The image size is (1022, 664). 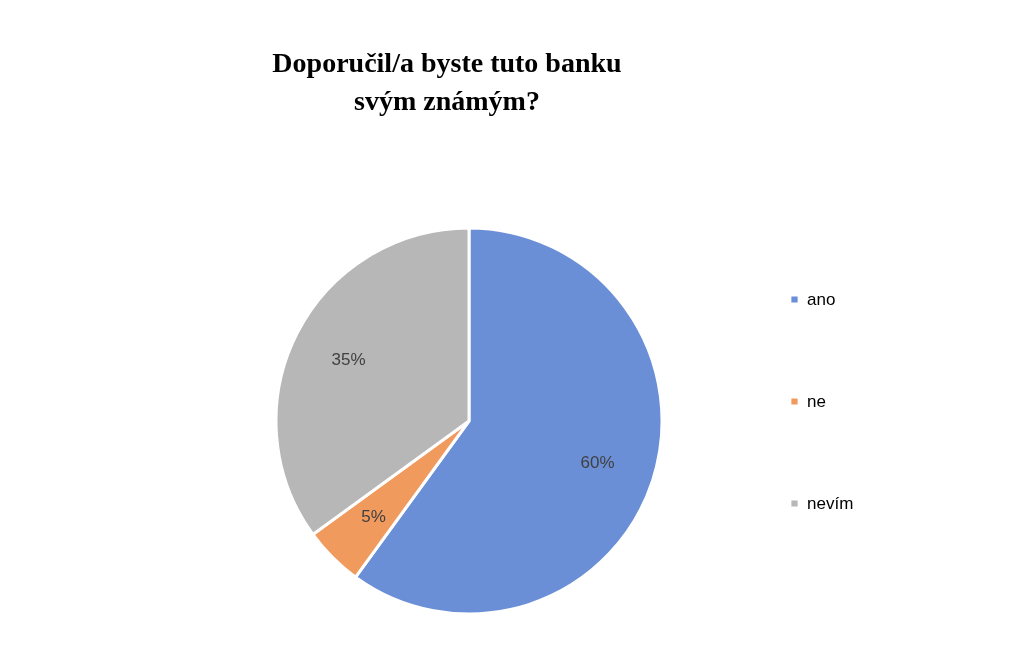 What do you see at coordinates (821, 299) in the screenshot?
I see `legend-label: ano` at bounding box center [821, 299].